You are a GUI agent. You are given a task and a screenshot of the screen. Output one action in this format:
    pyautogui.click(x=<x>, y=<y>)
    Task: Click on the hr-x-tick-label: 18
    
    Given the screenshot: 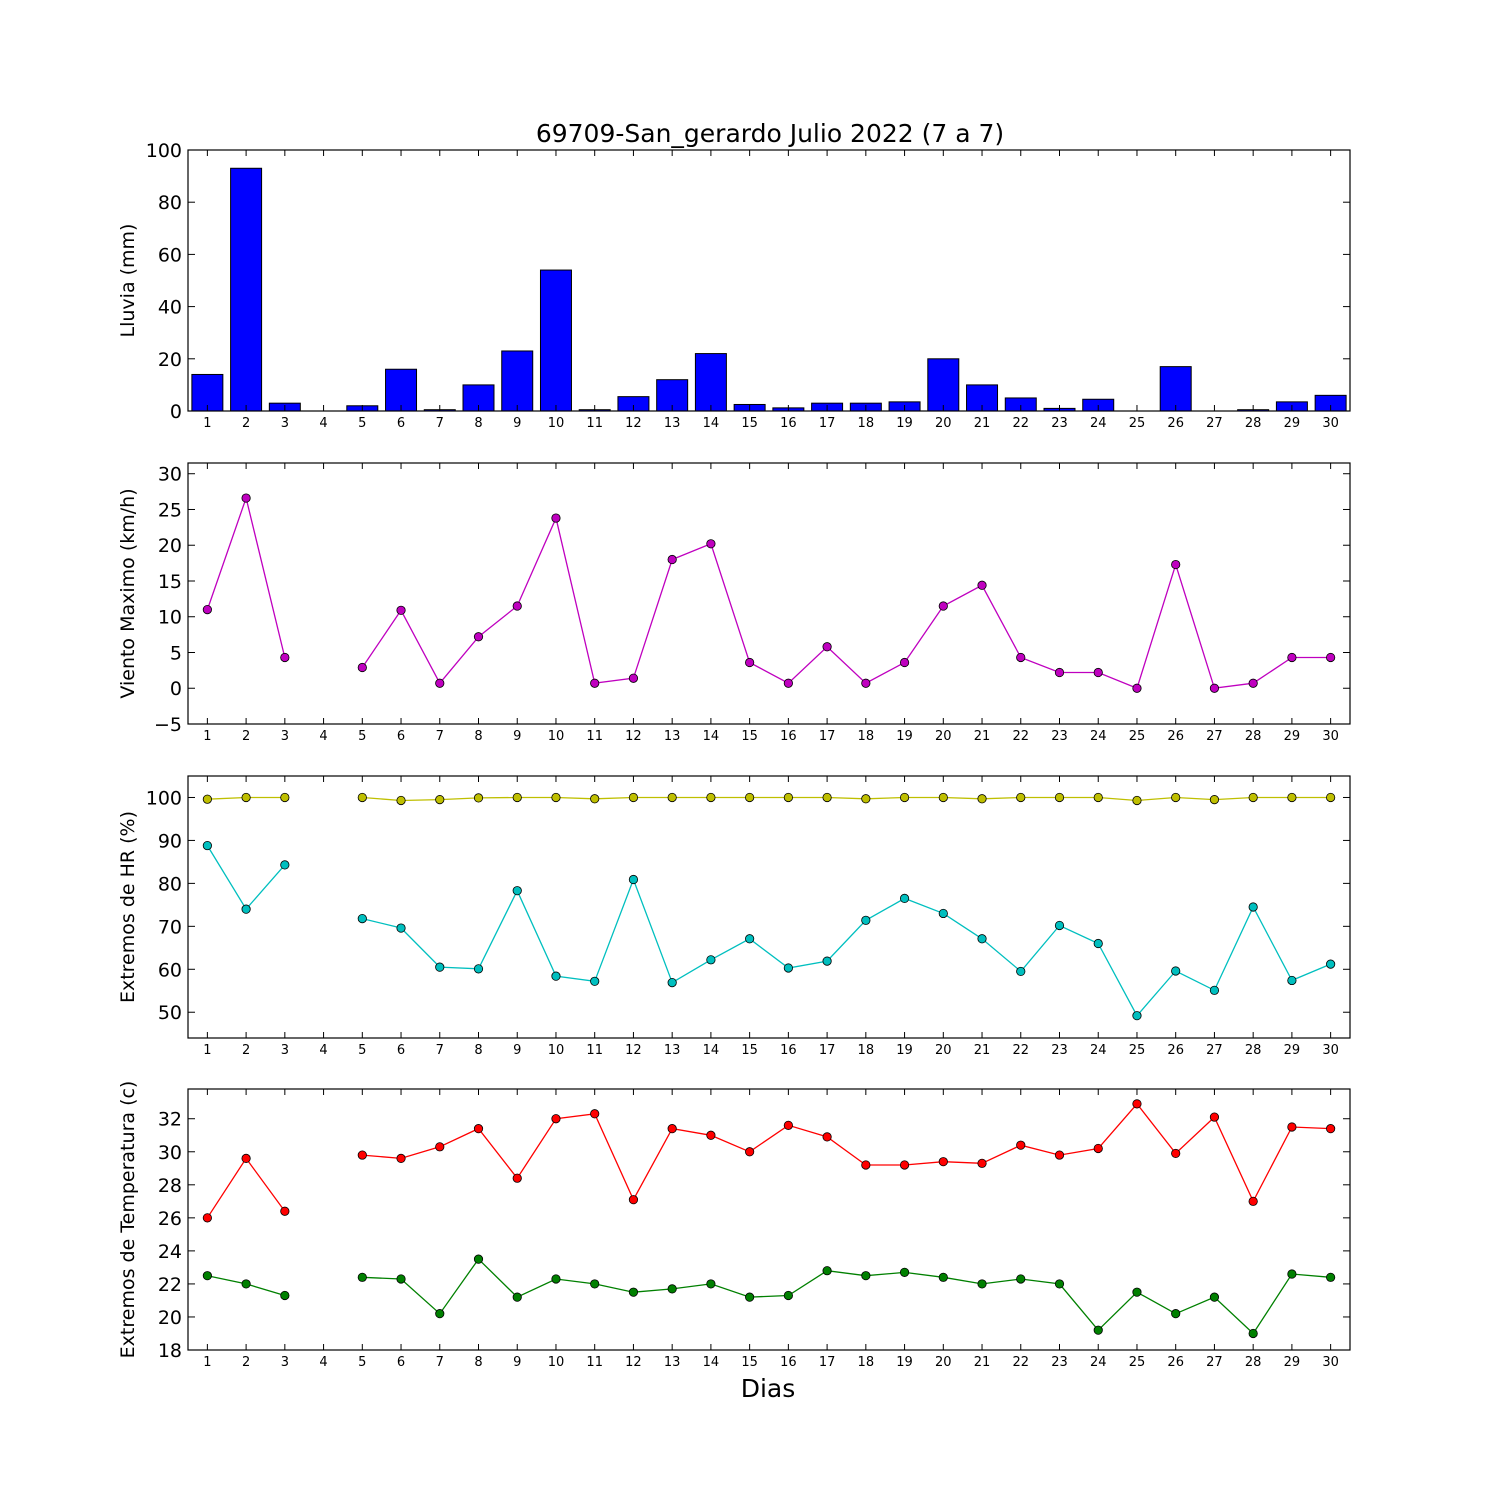 What is the action you would take?
    pyautogui.click(x=866, y=1050)
    